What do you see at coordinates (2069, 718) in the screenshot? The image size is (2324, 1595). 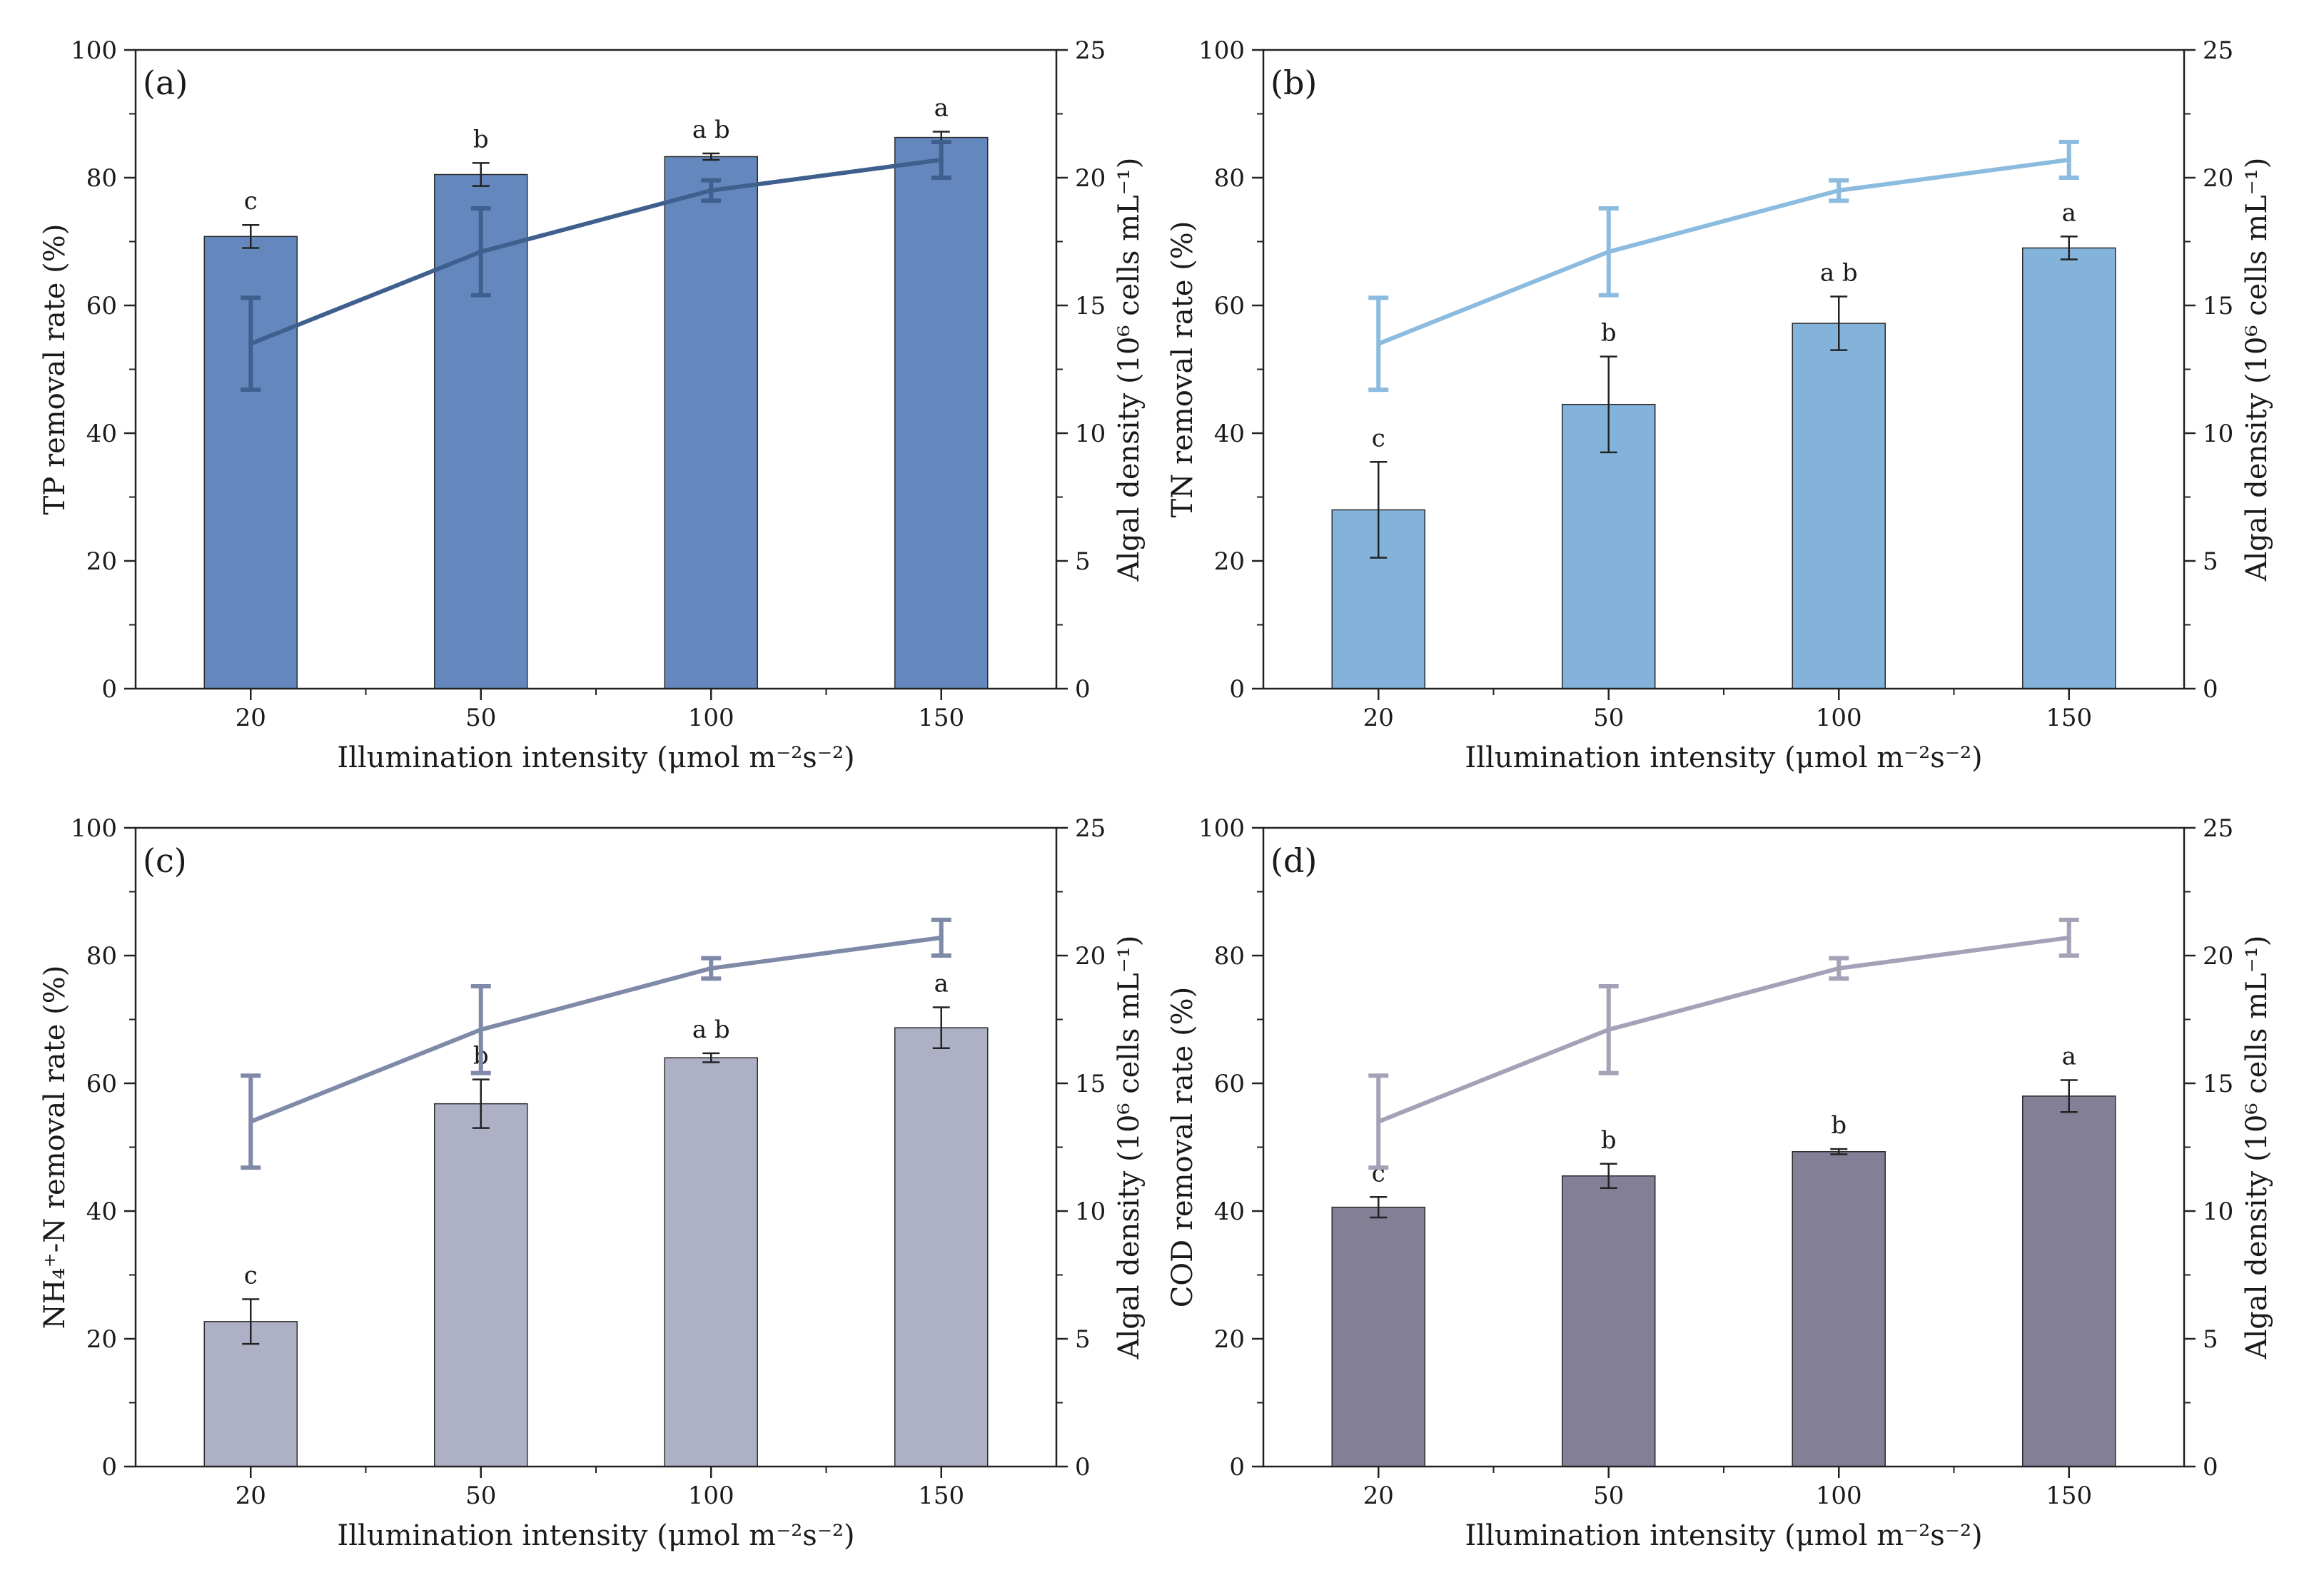 I see `x-tick-label: 150` at bounding box center [2069, 718].